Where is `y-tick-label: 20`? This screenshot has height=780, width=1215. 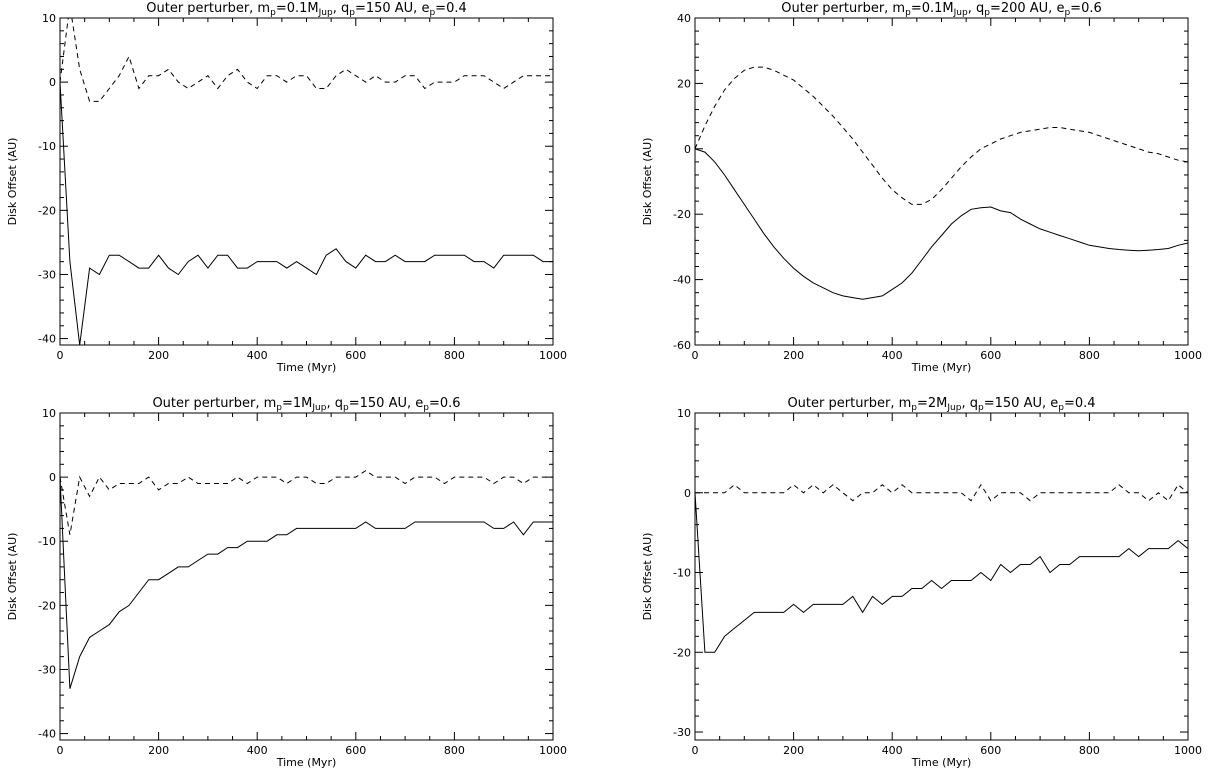 y-tick-label: 20 is located at coordinates (684, 83).